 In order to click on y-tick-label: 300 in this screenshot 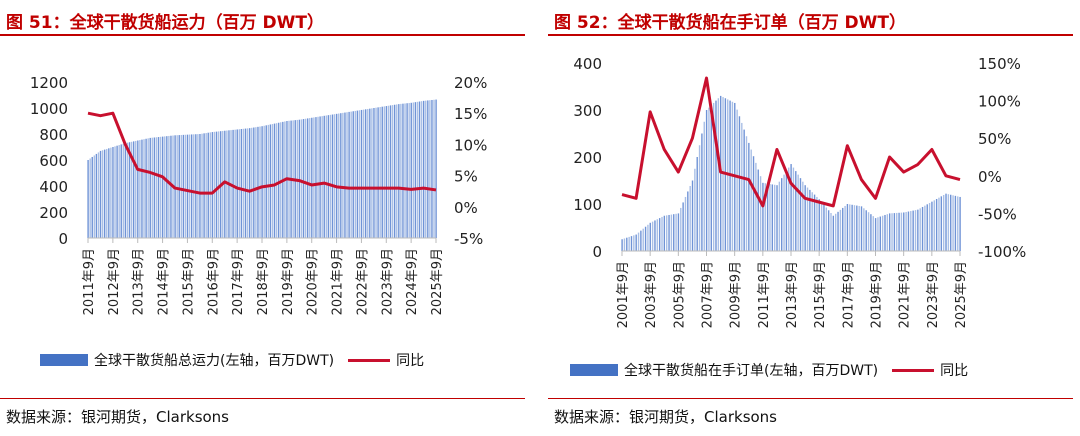, I will do `click(587, 111)`.